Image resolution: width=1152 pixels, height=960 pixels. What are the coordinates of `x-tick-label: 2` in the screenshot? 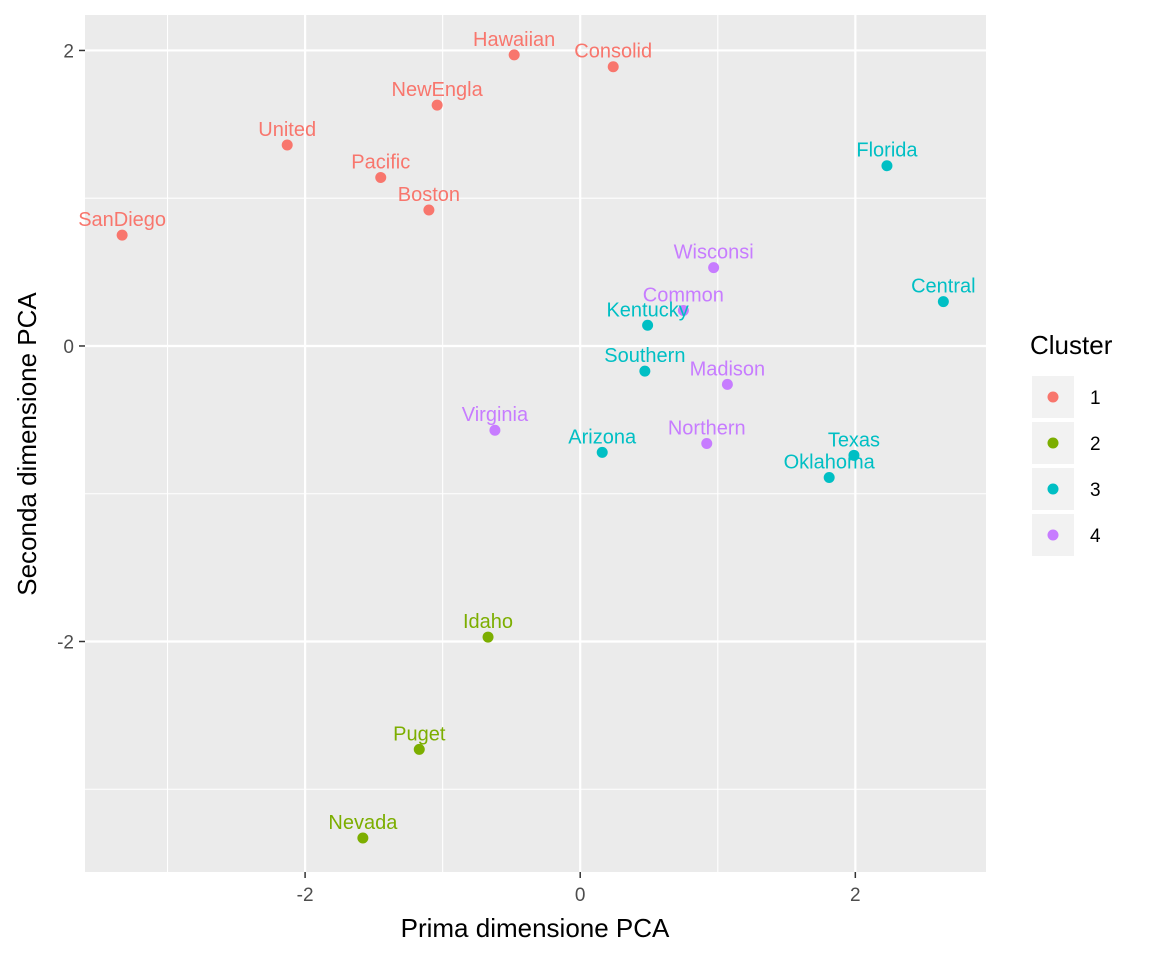 It's located at (855, 895).